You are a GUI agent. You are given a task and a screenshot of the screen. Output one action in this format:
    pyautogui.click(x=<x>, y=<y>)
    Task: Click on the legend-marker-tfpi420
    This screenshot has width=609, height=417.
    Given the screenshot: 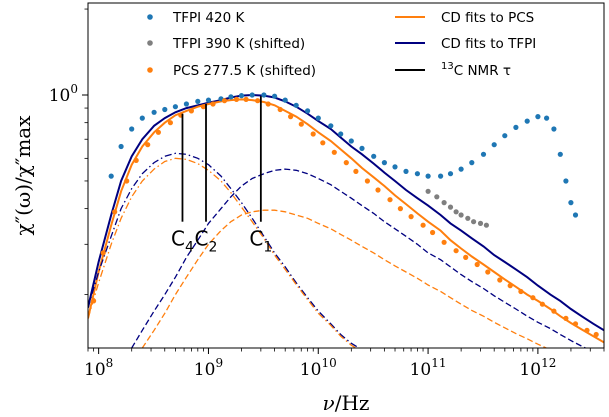 What is the action you would take?
    pyautogui.click(x=150, y=17)
    